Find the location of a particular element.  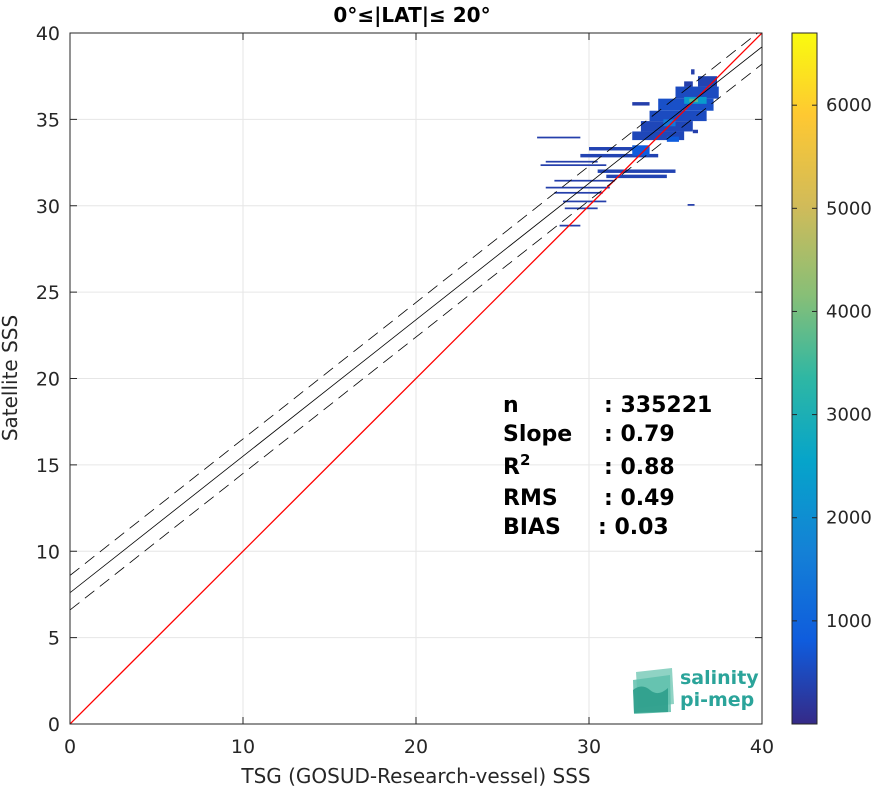

stat-label: RMS is located at coordinates (530, 498).